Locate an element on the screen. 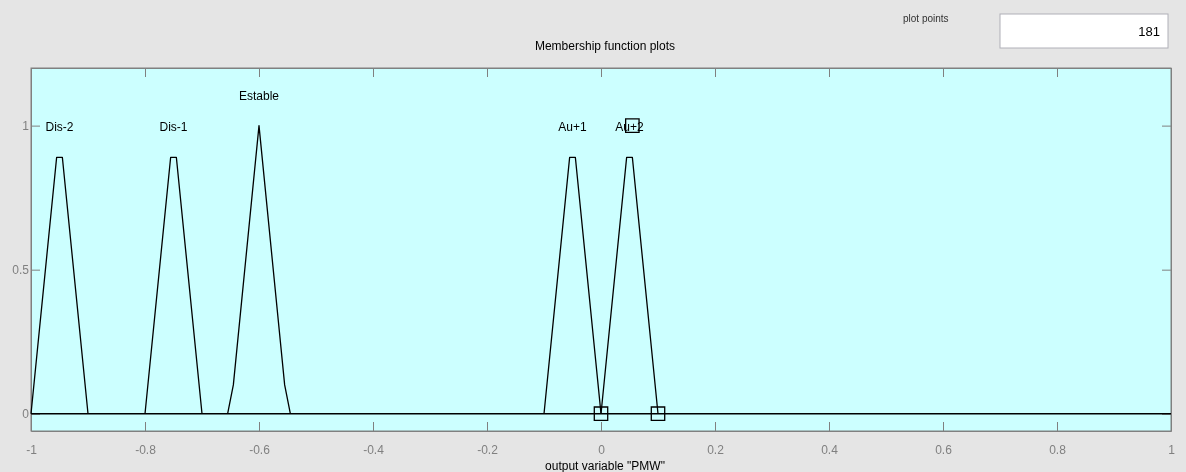 This screenshot has width=1186, height=472. text: Dis-2 is located at coordinates (59, 127).